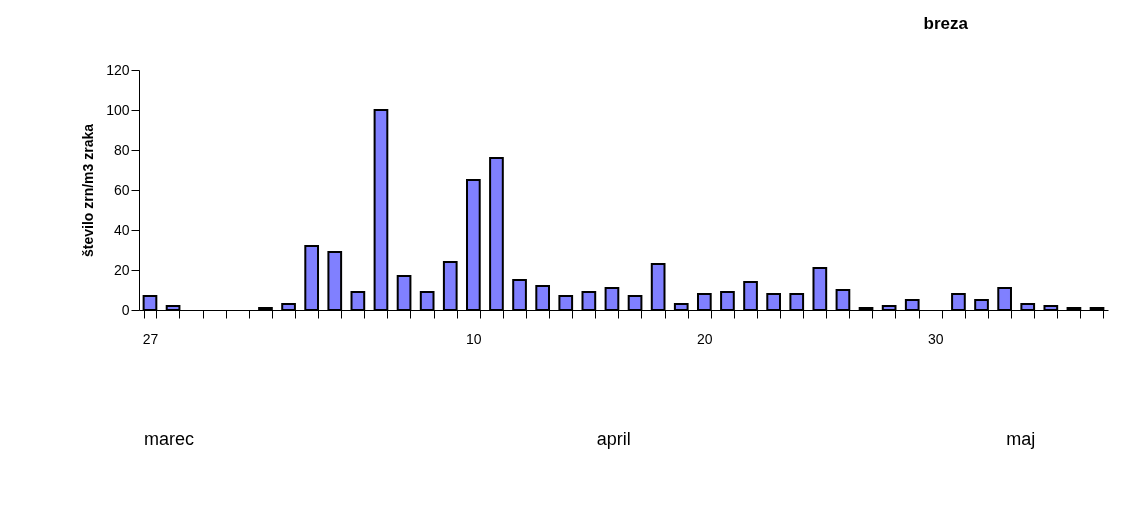 This screenshot has height=529, width=1122. Describe the element at coordinates (705, 338) in the screenshot. I see `x-tick-label: 20` at that location.